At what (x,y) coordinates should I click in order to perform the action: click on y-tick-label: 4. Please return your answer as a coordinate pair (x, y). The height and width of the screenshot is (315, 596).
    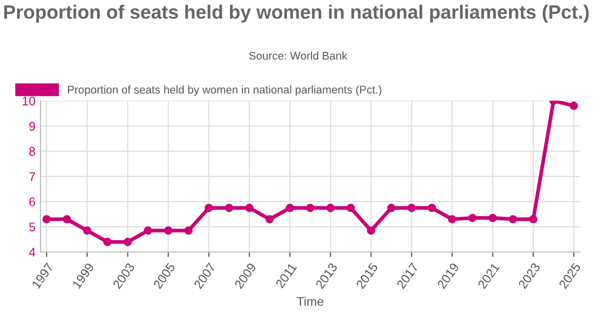
    Looking at the image, I should click on (32, 252).